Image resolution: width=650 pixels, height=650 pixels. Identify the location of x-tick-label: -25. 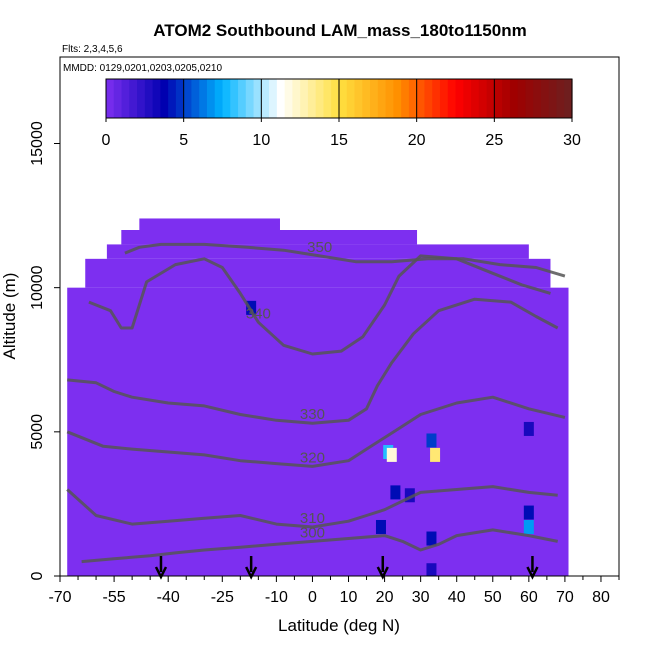
(222, 597).